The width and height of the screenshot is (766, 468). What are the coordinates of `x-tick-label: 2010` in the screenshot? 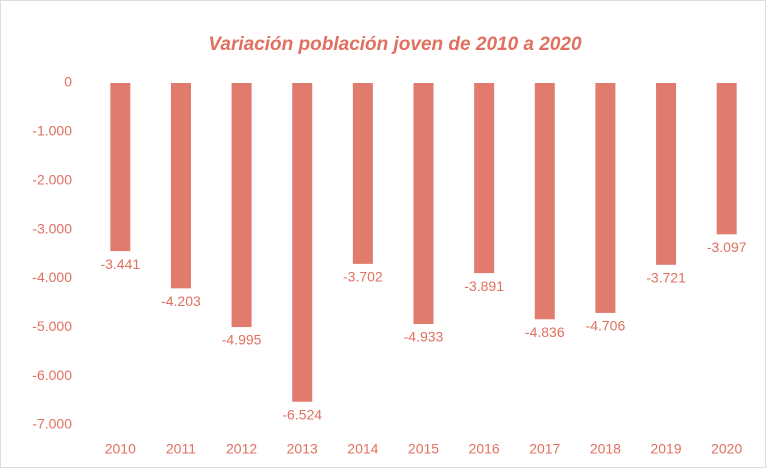 It's located at (120, 449).